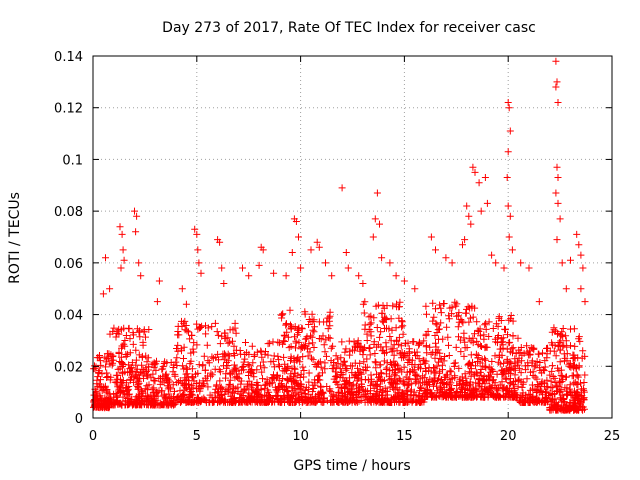 The height and width of the screenshot is (480, 640). I want to click on y-tick-label: 0, so click(79, 419).